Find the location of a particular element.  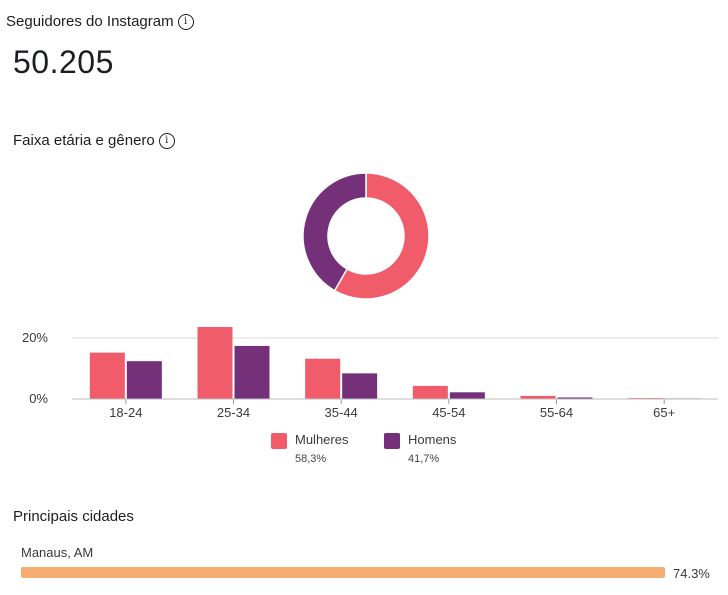

x-tick-label: 45-54 is located at coordinates (448, 412).